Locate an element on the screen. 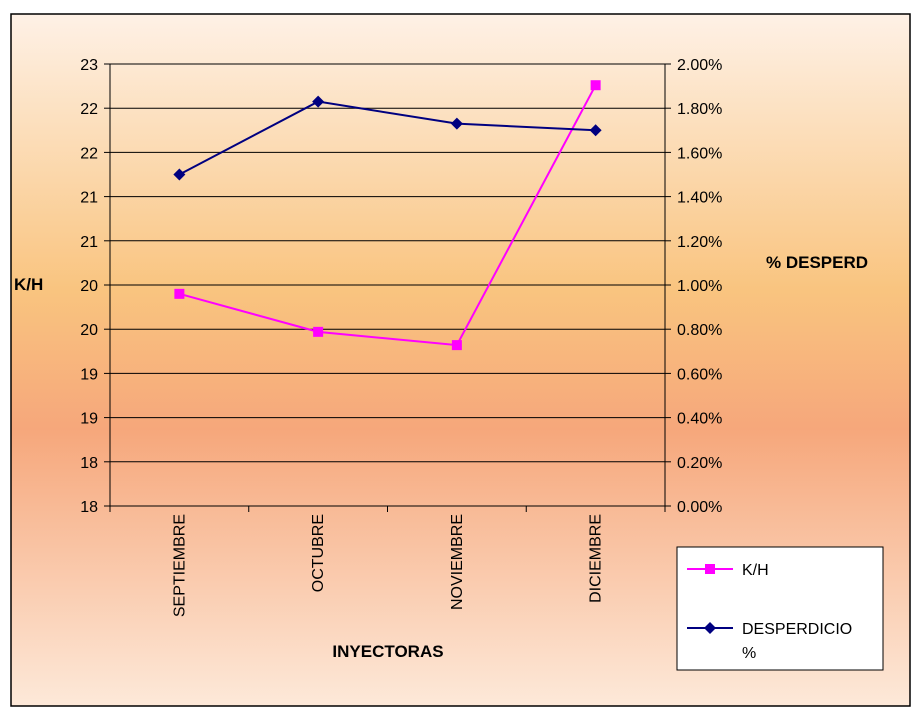  y2-axis-title: % DESPERD is located at coordinates (817, 262).